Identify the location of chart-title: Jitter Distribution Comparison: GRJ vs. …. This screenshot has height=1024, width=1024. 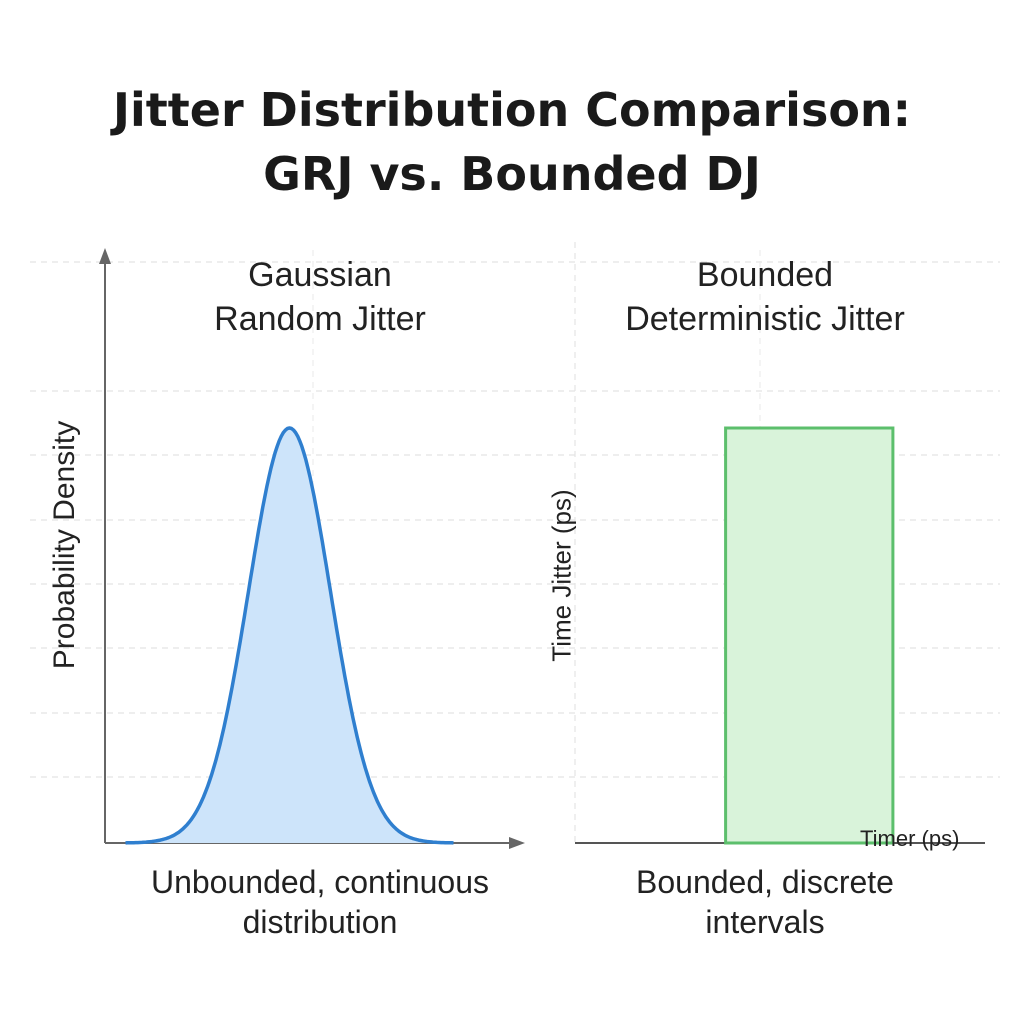
(512, 142).